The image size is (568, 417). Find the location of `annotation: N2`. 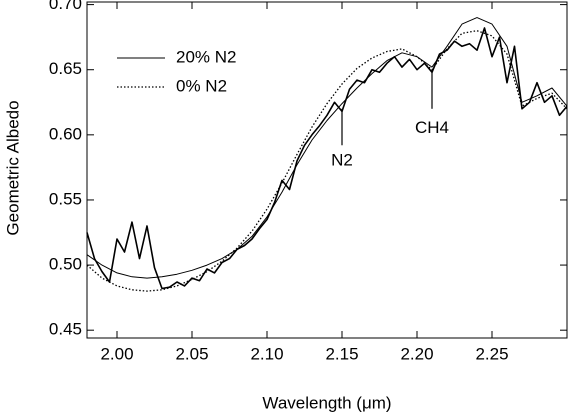

annotation: N2 is located at coordinates (342, 159).